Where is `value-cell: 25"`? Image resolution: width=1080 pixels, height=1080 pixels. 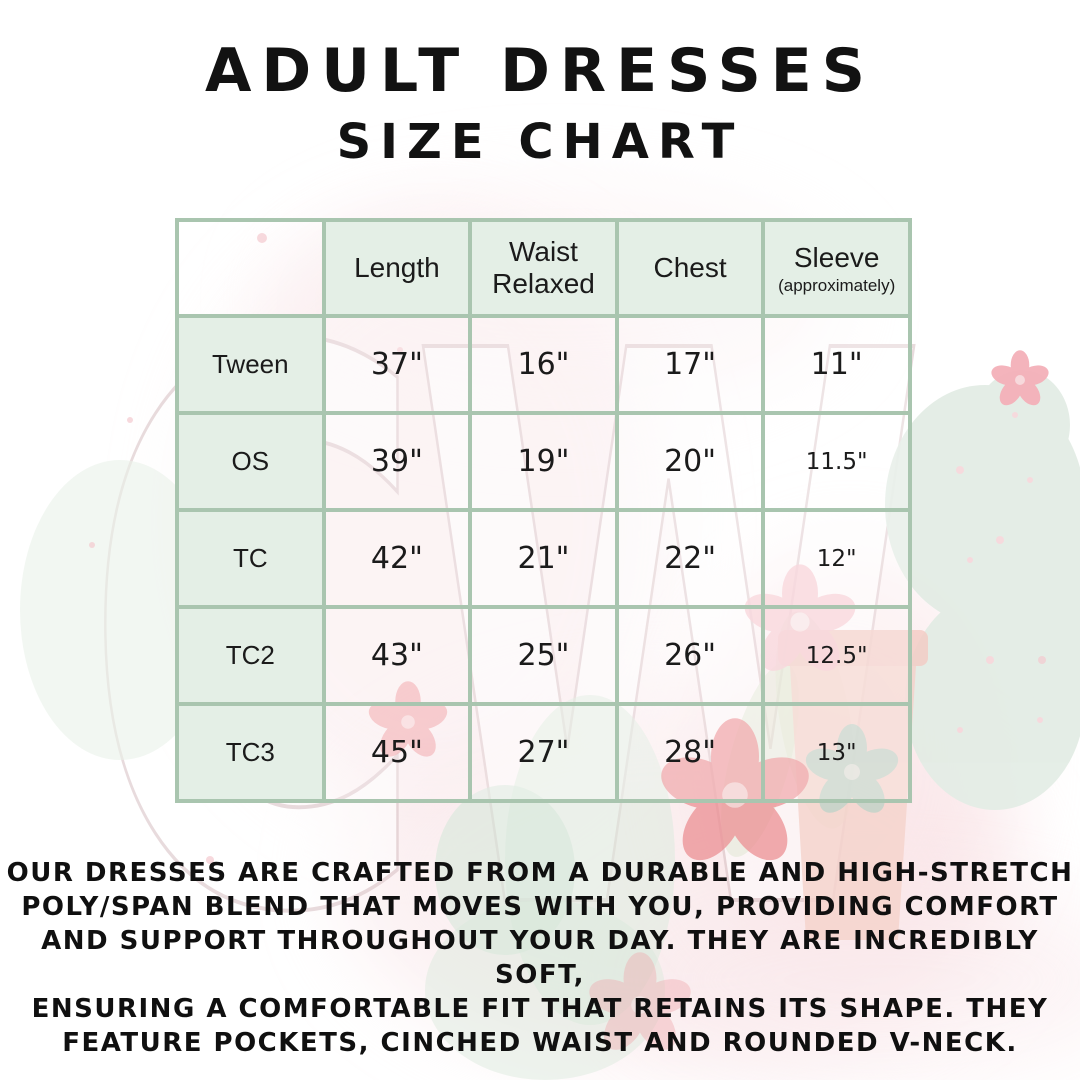
value-cell: 25" is located at coordinates (543, 655).